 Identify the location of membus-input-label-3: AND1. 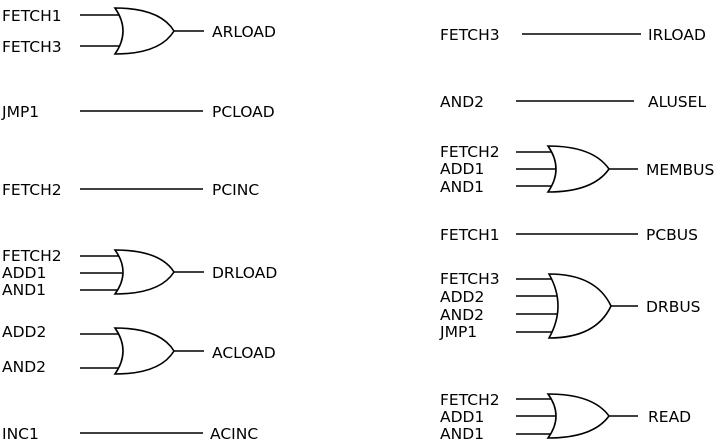
(462, 187).